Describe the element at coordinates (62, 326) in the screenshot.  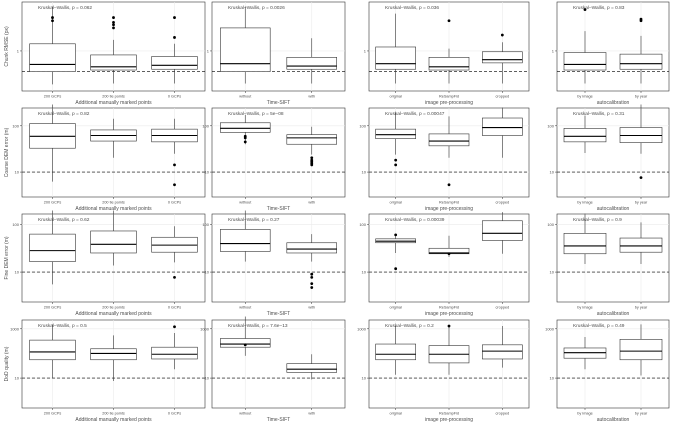
I see `panel-title: Kruskal–Wallis, p = 0.5` at that location.